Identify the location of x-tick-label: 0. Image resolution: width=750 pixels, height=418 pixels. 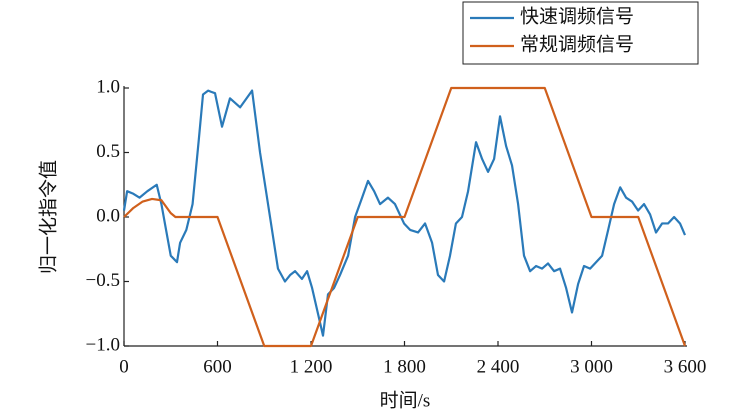
(124, 366).